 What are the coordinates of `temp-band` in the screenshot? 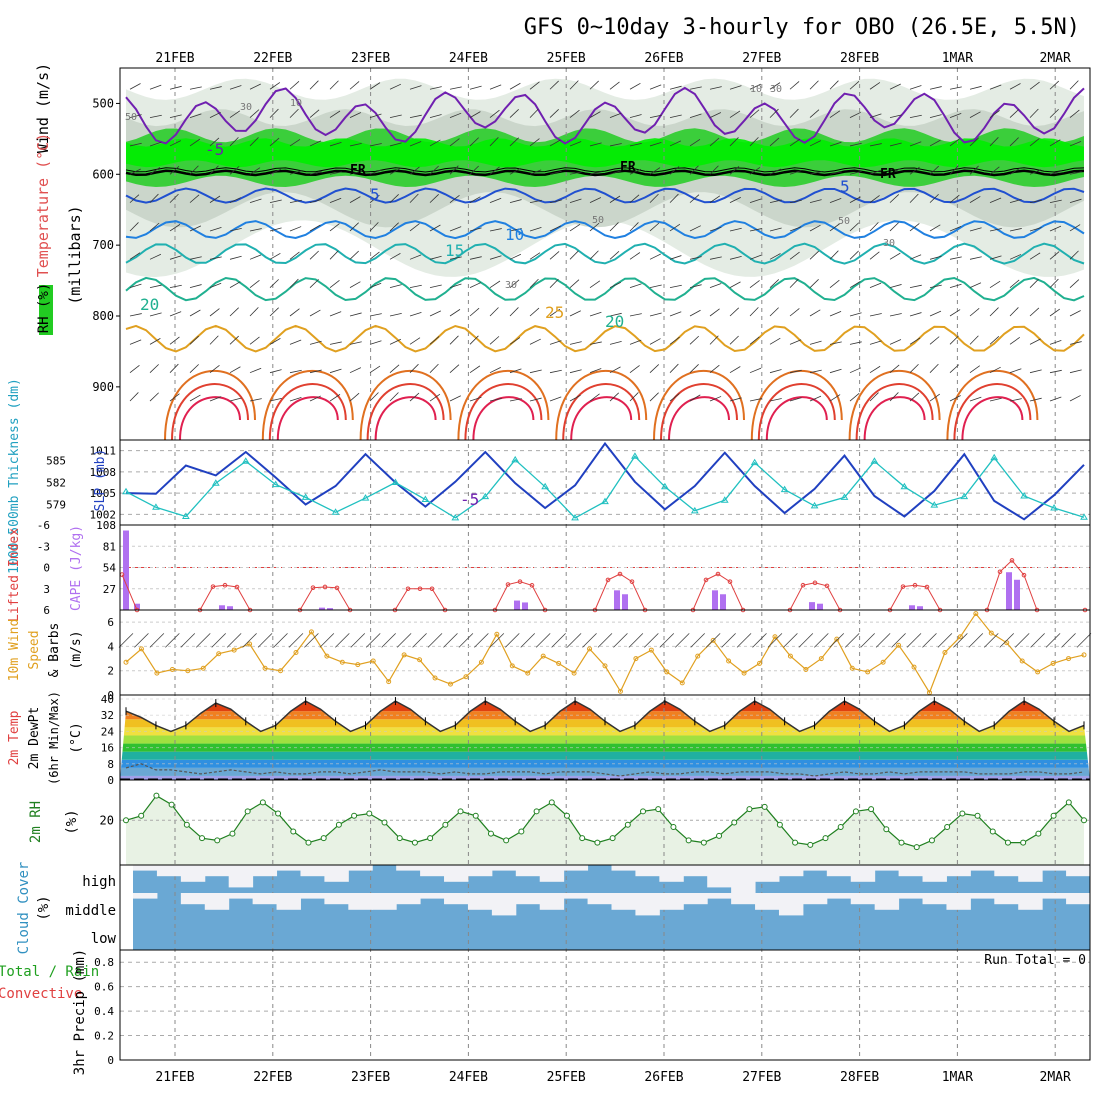 It's located at (605, 731).